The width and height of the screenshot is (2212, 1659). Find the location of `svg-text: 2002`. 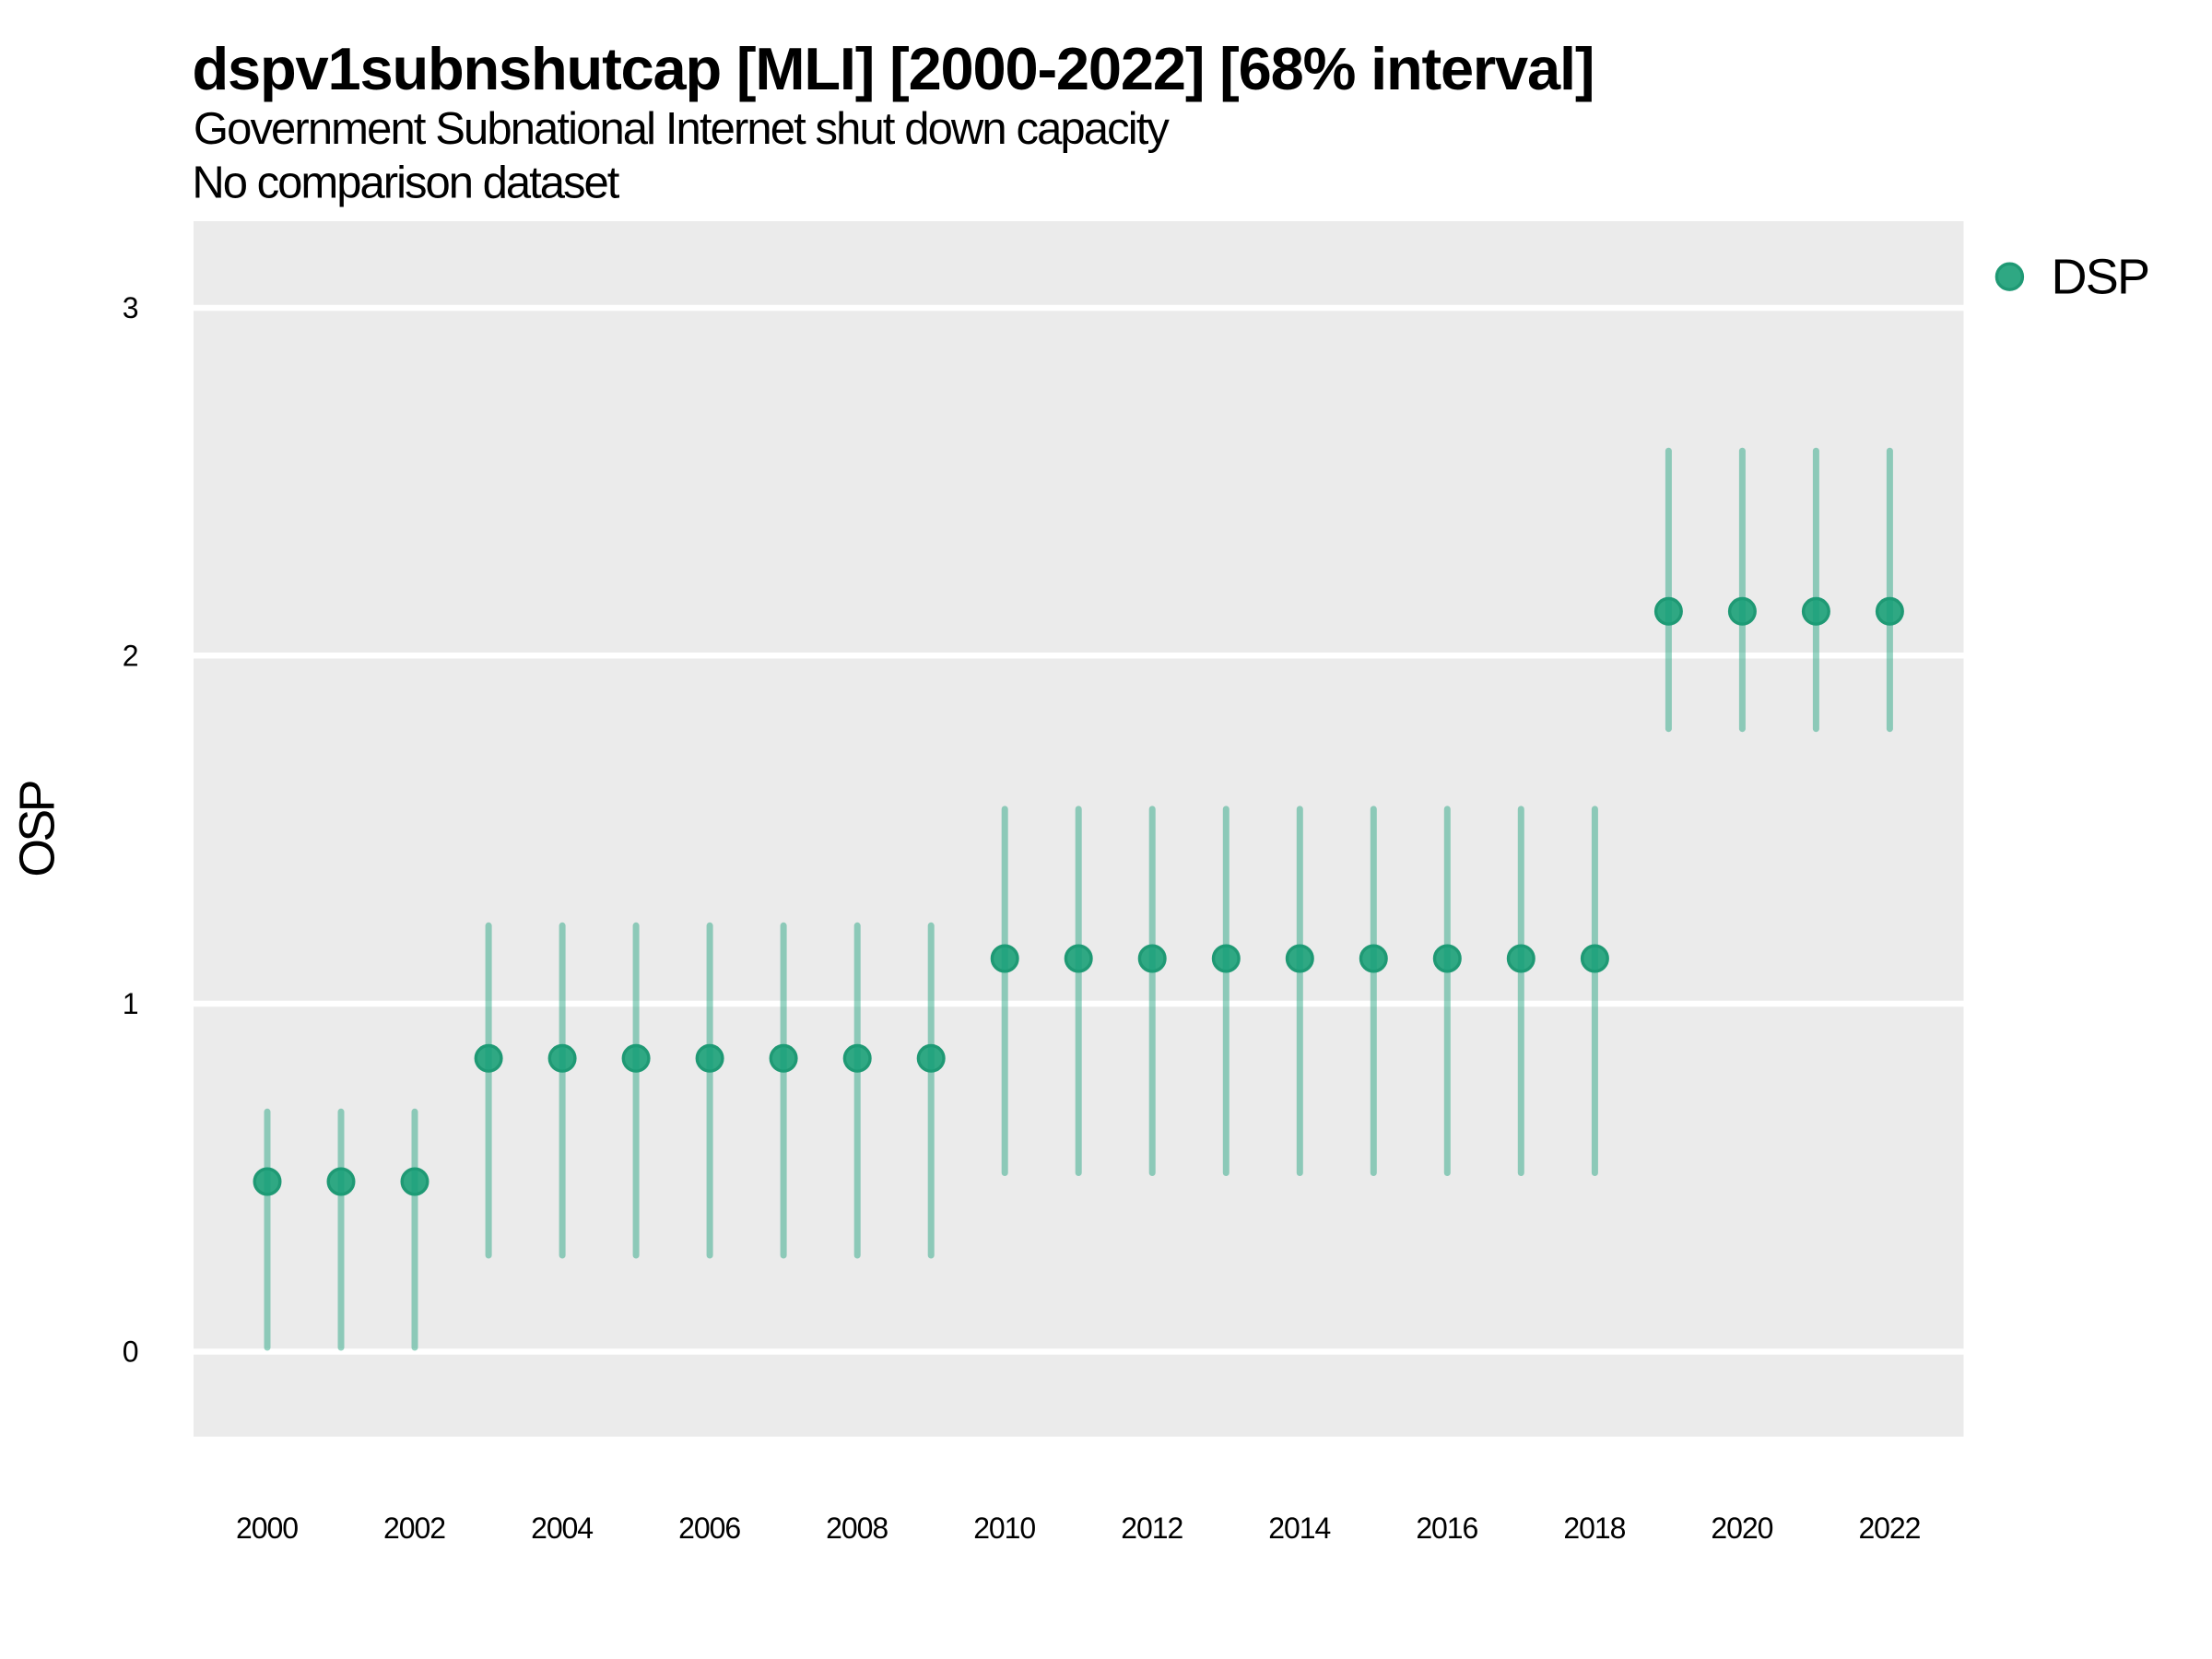

svg-text: 2002 is located at coordinates (414, 1528).